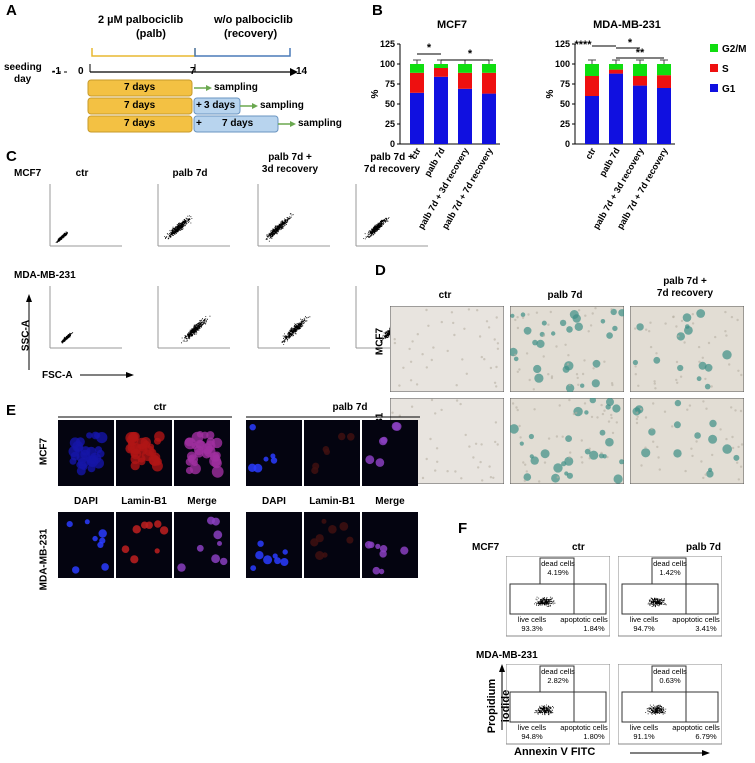 The width and height of the screenshot is (755, 763). Describe the element at coordinates (80, 336) in the screenshot. I see `axis-arrows` at that location.